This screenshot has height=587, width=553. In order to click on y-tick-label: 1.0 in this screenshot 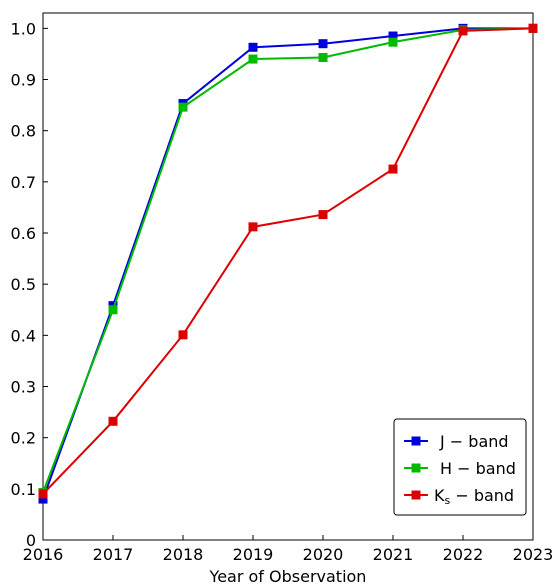, I will do `click(23, 28)`.